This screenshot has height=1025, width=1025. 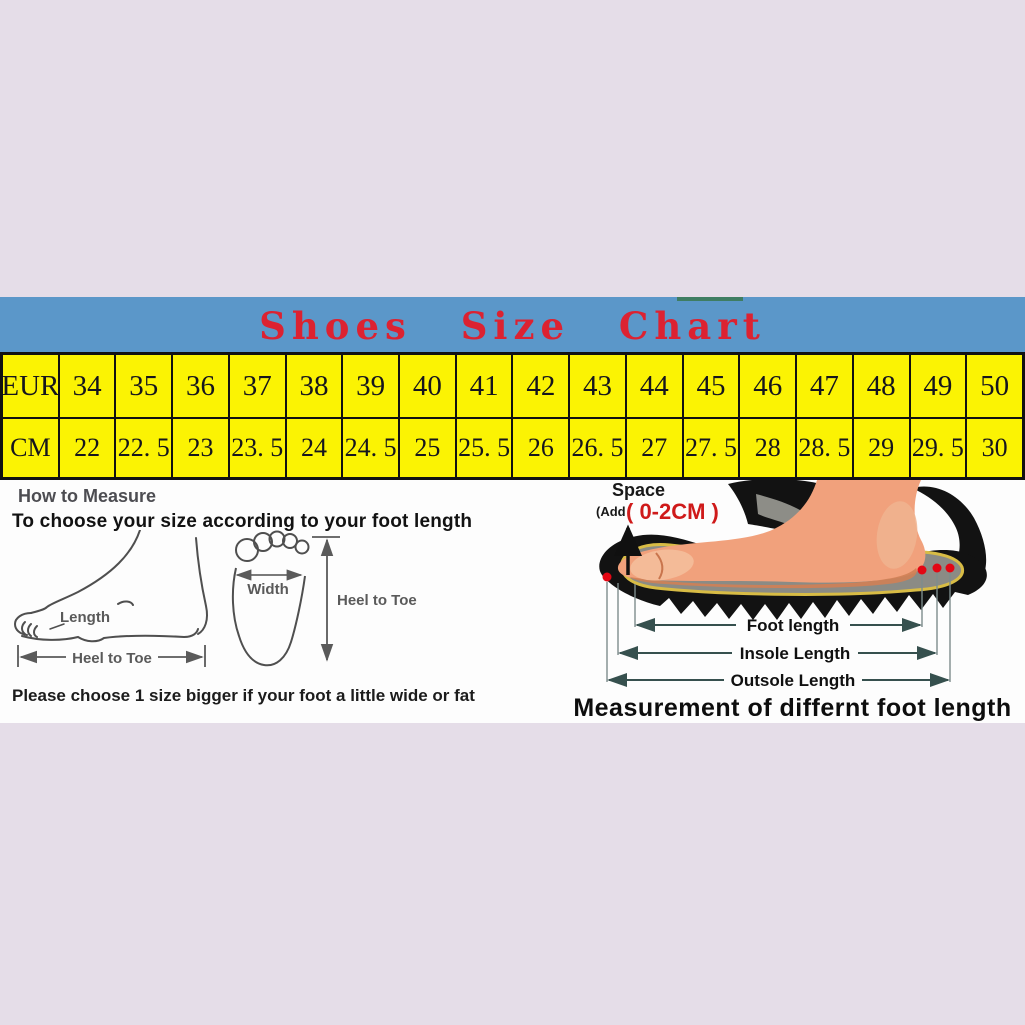 What do you see at coordinates (771, 531) in the screenshot?
I see `foot-shape` at bounding box center [771, 531].